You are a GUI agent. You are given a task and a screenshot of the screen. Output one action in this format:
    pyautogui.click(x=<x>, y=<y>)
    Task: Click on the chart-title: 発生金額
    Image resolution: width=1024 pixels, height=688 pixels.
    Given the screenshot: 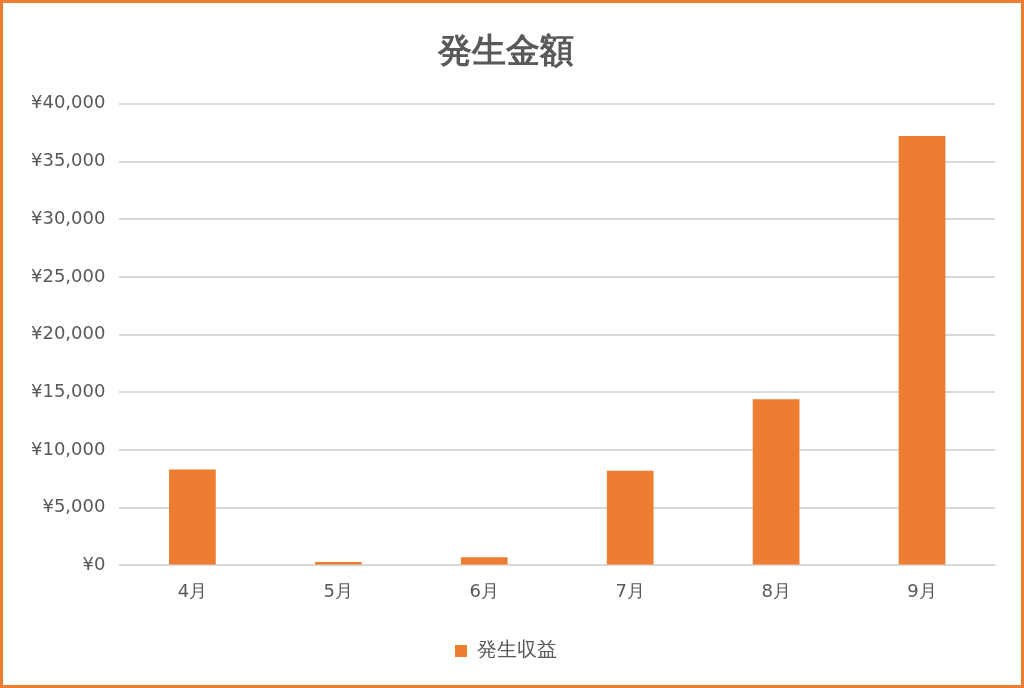 What is the action you would take?
    pyautogui.click(x=505, y=50)
    